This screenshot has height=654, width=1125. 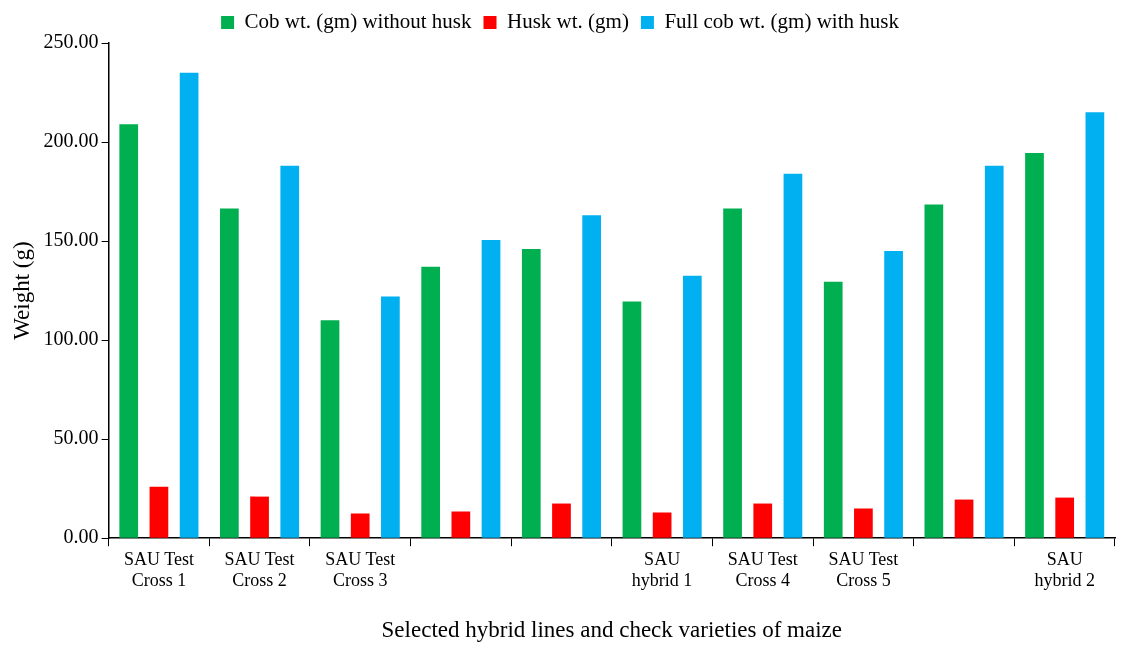 What do you see at coordinates (259, 569) in the screenshot?
I see `x-tick-label: SAU Test Cross 2` at bounding box center [259, 569].